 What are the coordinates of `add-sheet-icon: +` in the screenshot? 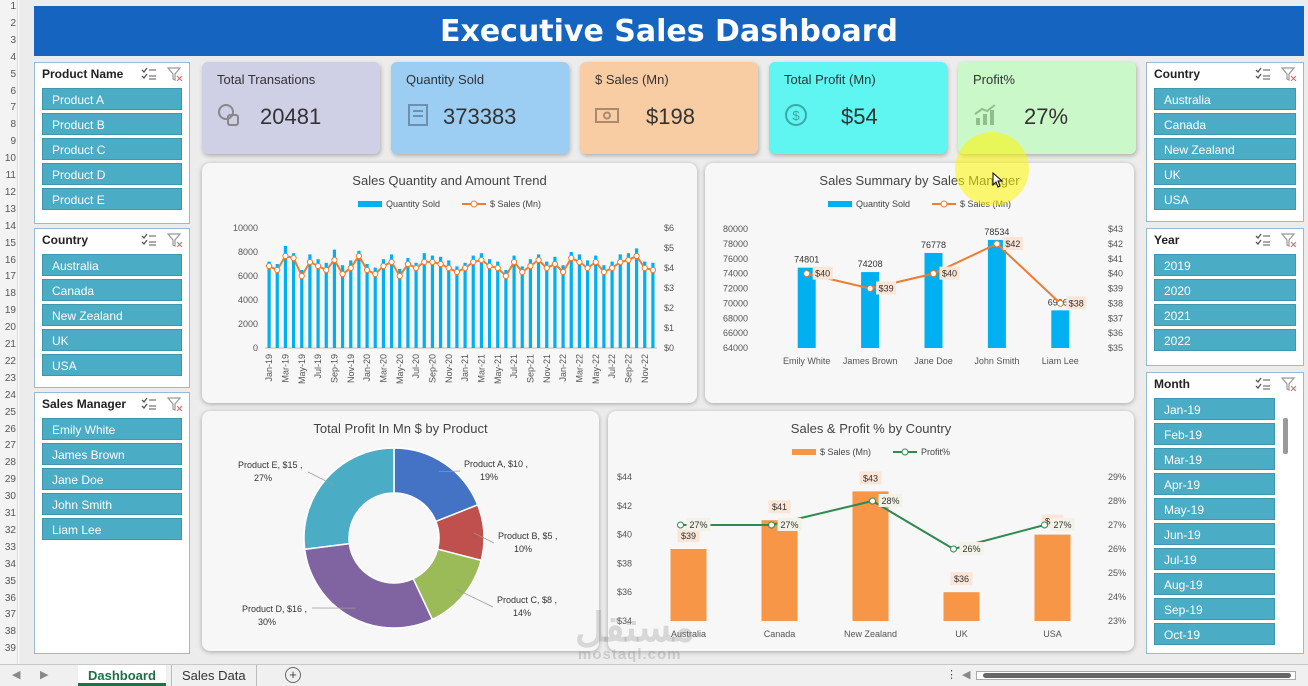 It's located at (293, 675).